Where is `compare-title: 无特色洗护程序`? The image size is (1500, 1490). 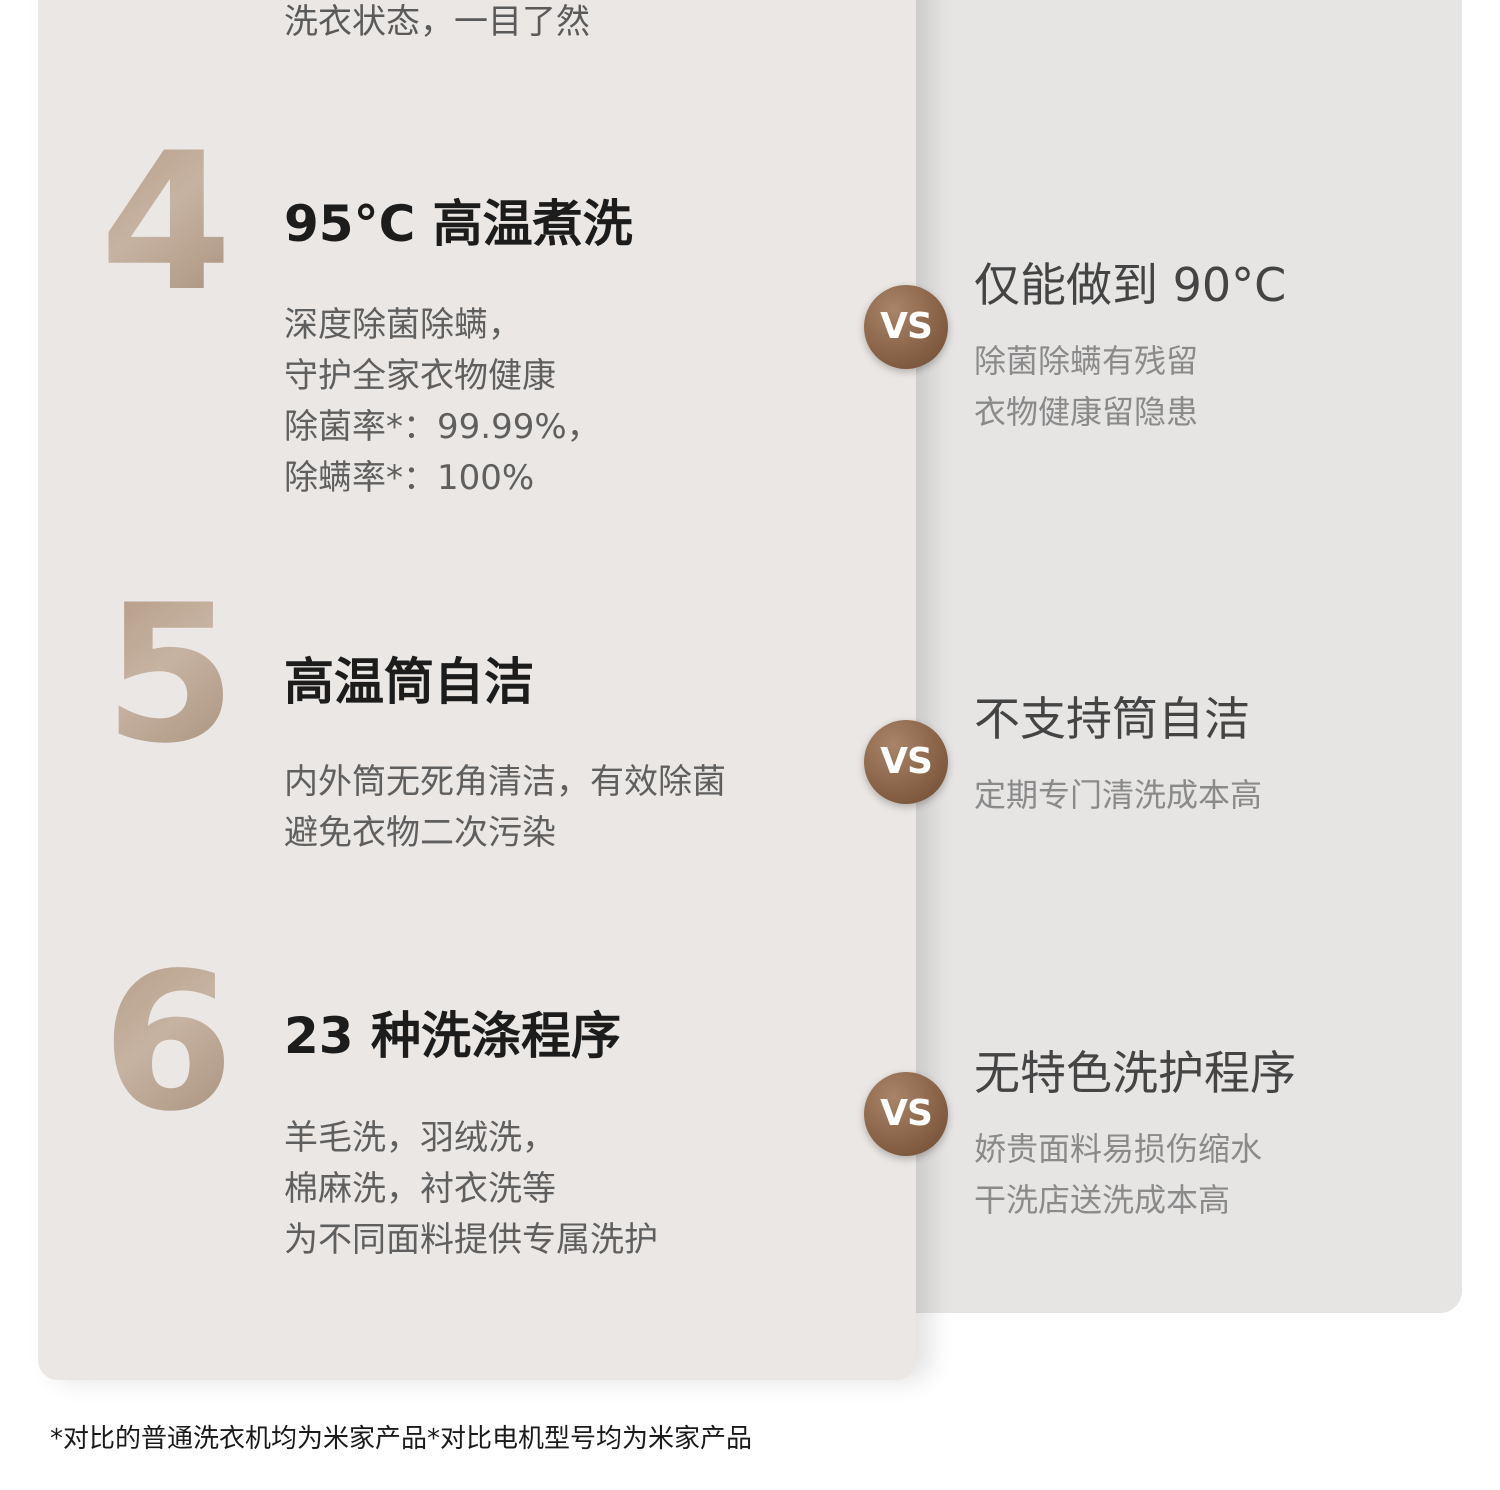
compare-title: 无特色洗护程序 is located at coordinates (1135, 1073).